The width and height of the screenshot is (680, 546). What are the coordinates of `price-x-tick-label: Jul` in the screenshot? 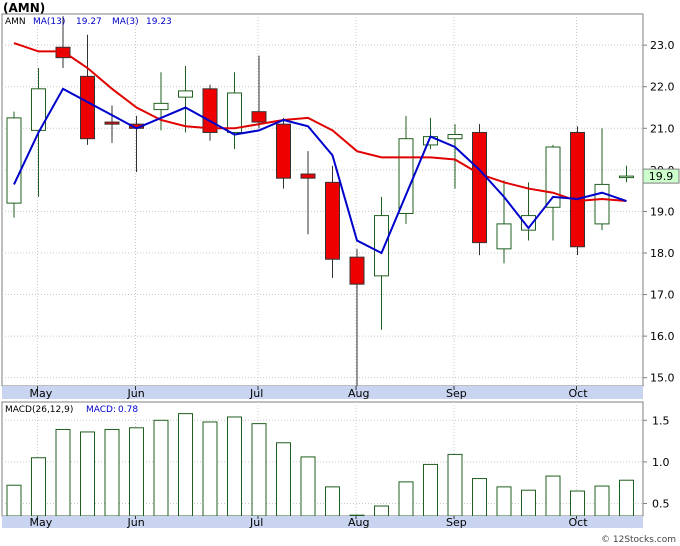 It's located at (256, 393).